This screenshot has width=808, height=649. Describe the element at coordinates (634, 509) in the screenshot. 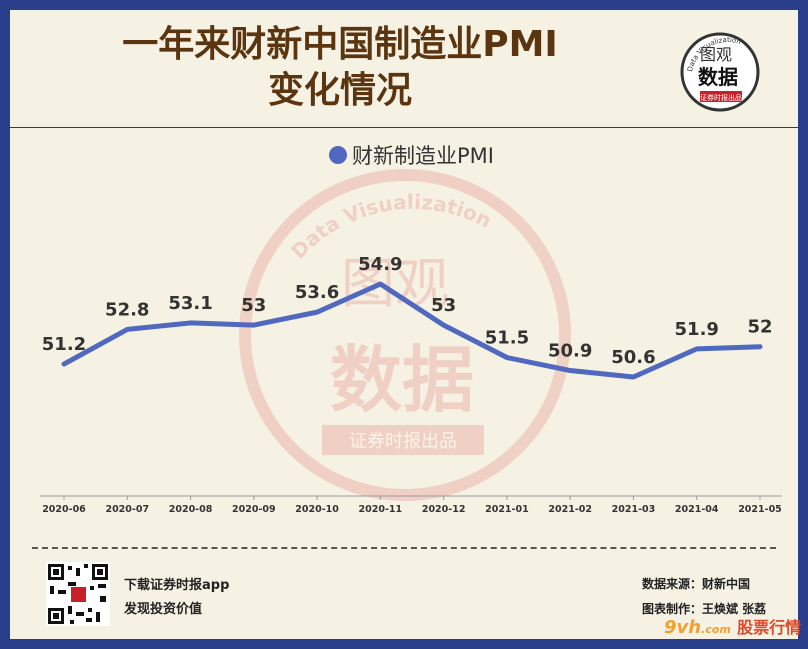

I see `x-tick-label: 2021-03` at that location.